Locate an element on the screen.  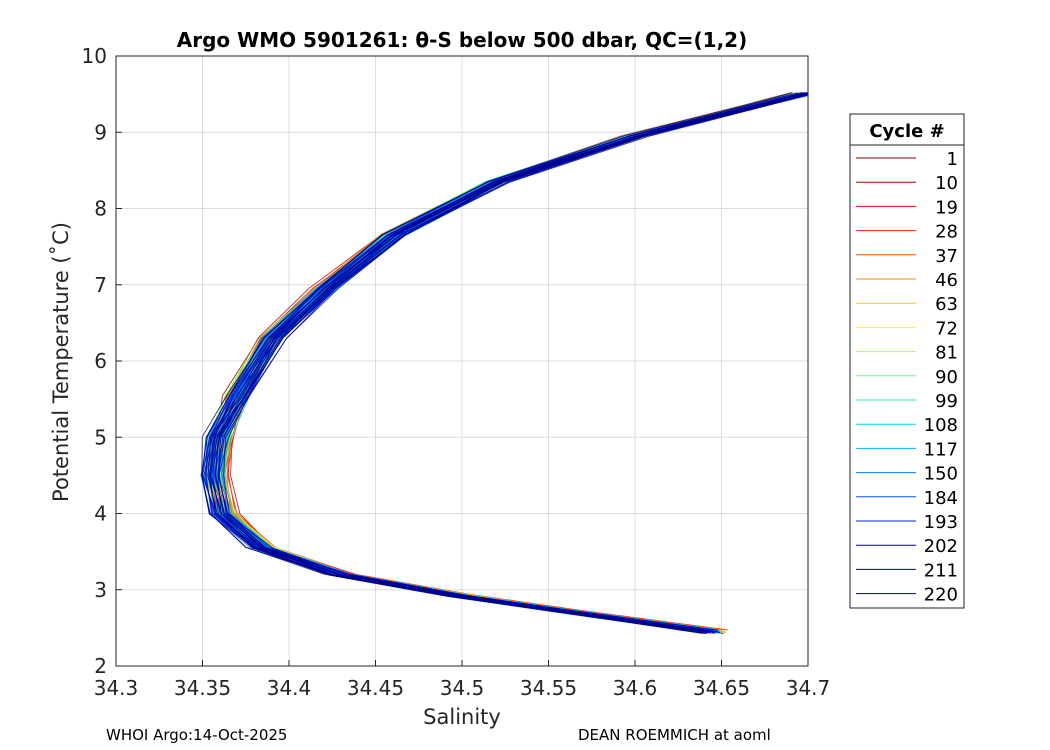
legend-label: 90 is located at coordinates (946, 377).